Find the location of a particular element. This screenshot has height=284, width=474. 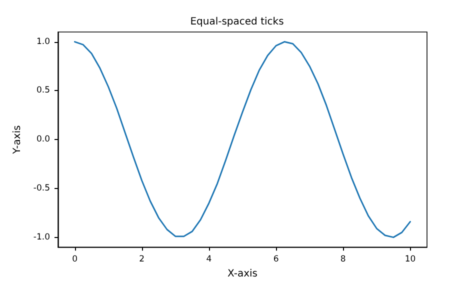

chart-title: Equal-spaced ticks is located at coordinates (237, 22).